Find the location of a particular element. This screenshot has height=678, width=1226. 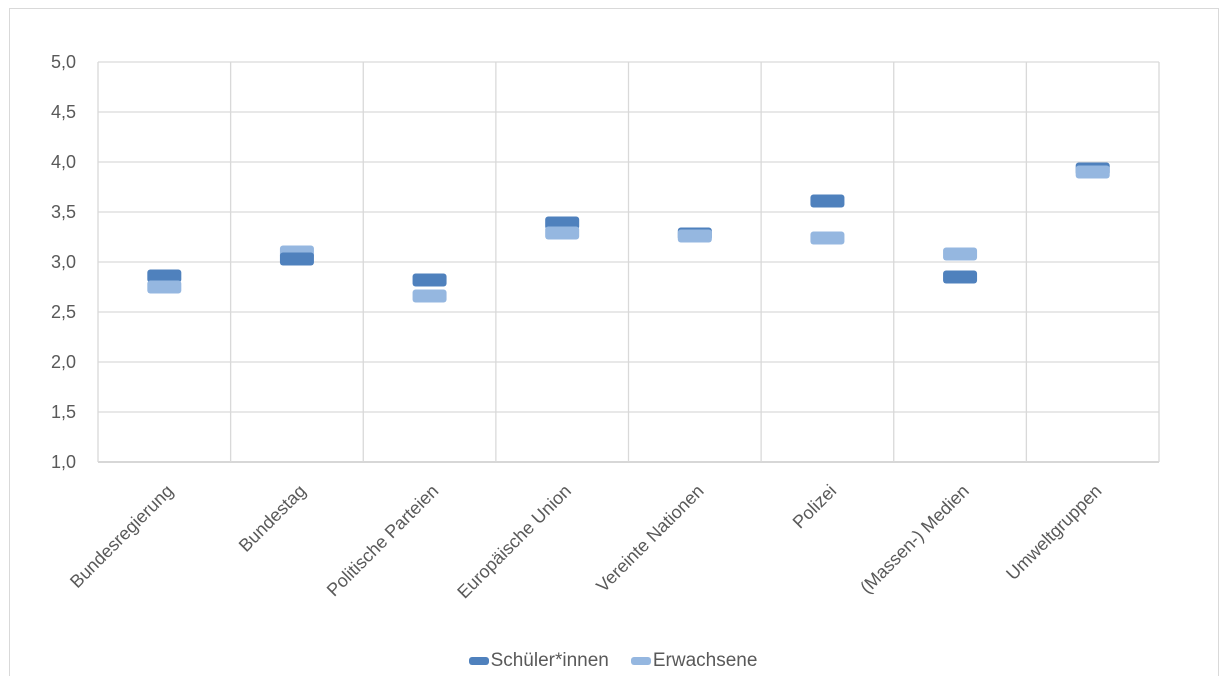

legend: Schüler*innen Erwachsene is located at coordinates (613, 661).